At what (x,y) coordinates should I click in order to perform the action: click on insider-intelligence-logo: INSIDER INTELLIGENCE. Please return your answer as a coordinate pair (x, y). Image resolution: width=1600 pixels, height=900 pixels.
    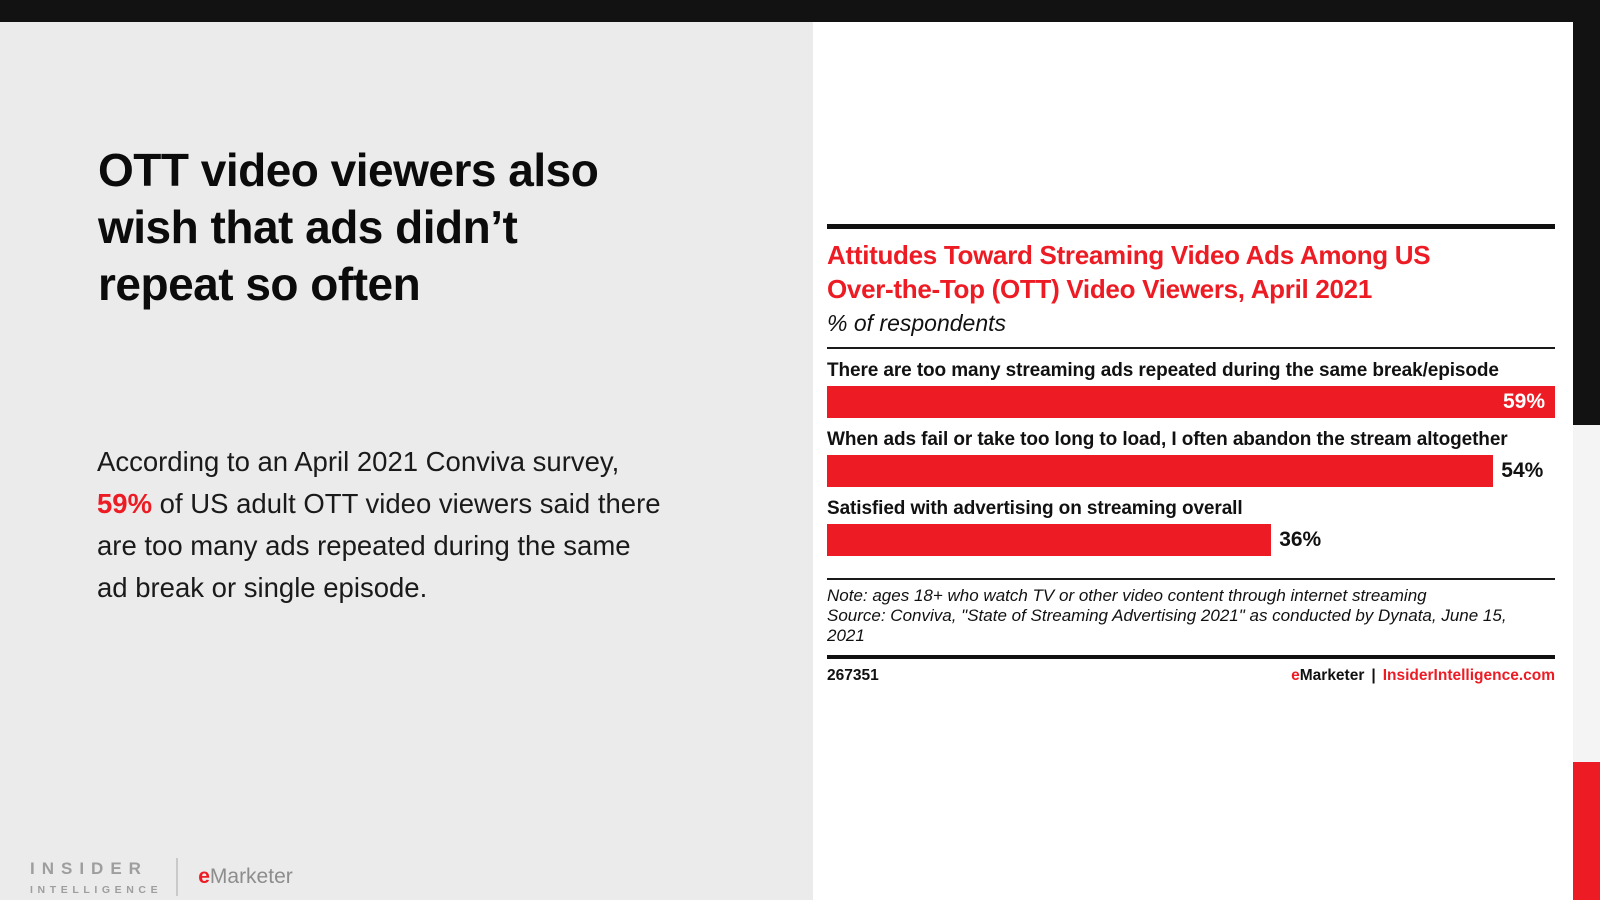
    Looking at the image, I should click on (96, 877).